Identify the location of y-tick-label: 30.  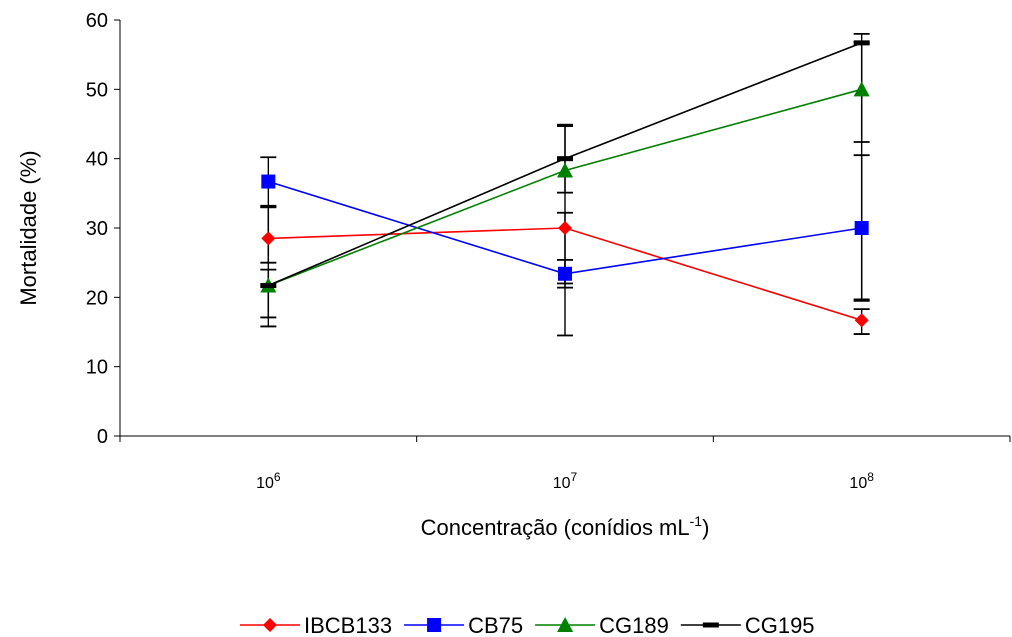
(97, 229).